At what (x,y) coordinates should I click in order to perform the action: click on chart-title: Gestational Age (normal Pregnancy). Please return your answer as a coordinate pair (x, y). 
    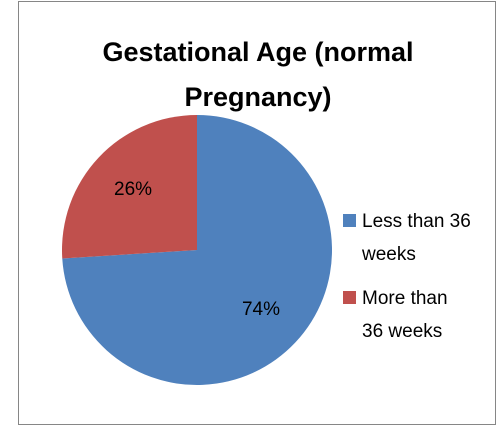
    Looking at the image, I should click on (258, 74).